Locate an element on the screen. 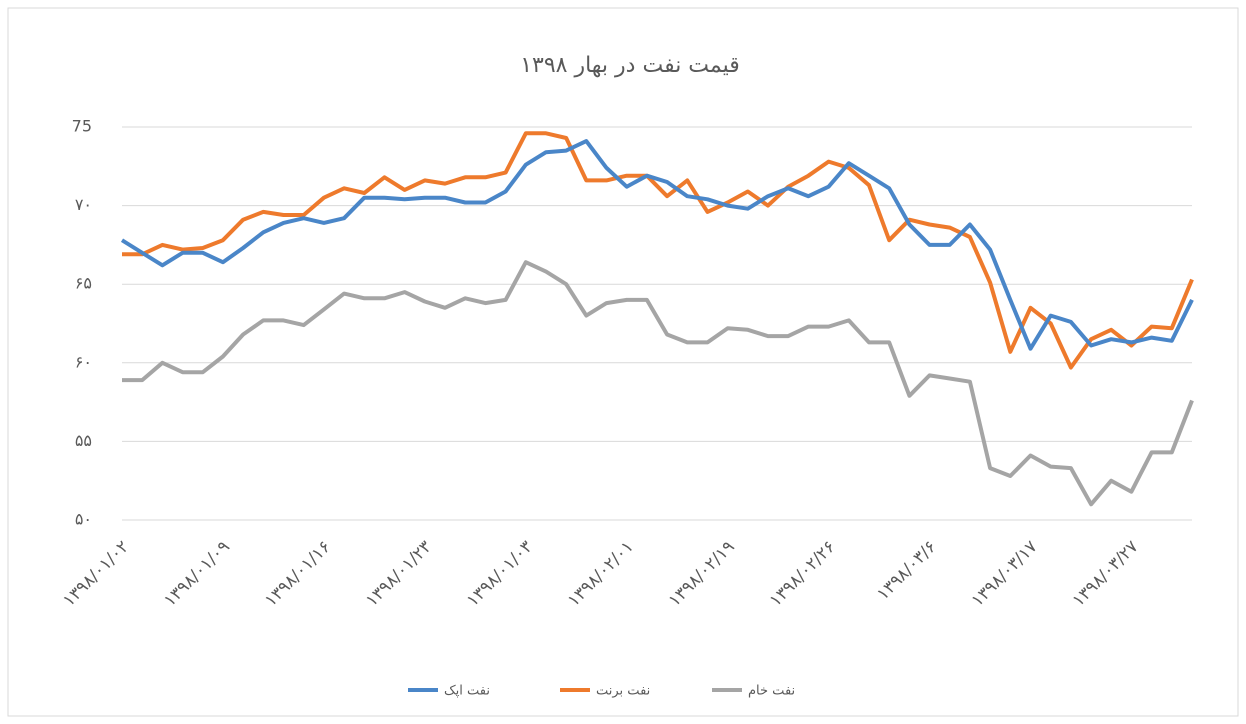 The height and width of the screenshot is (724, 1246). legend-label: نفت اپک is located at coordinates (467, 691).